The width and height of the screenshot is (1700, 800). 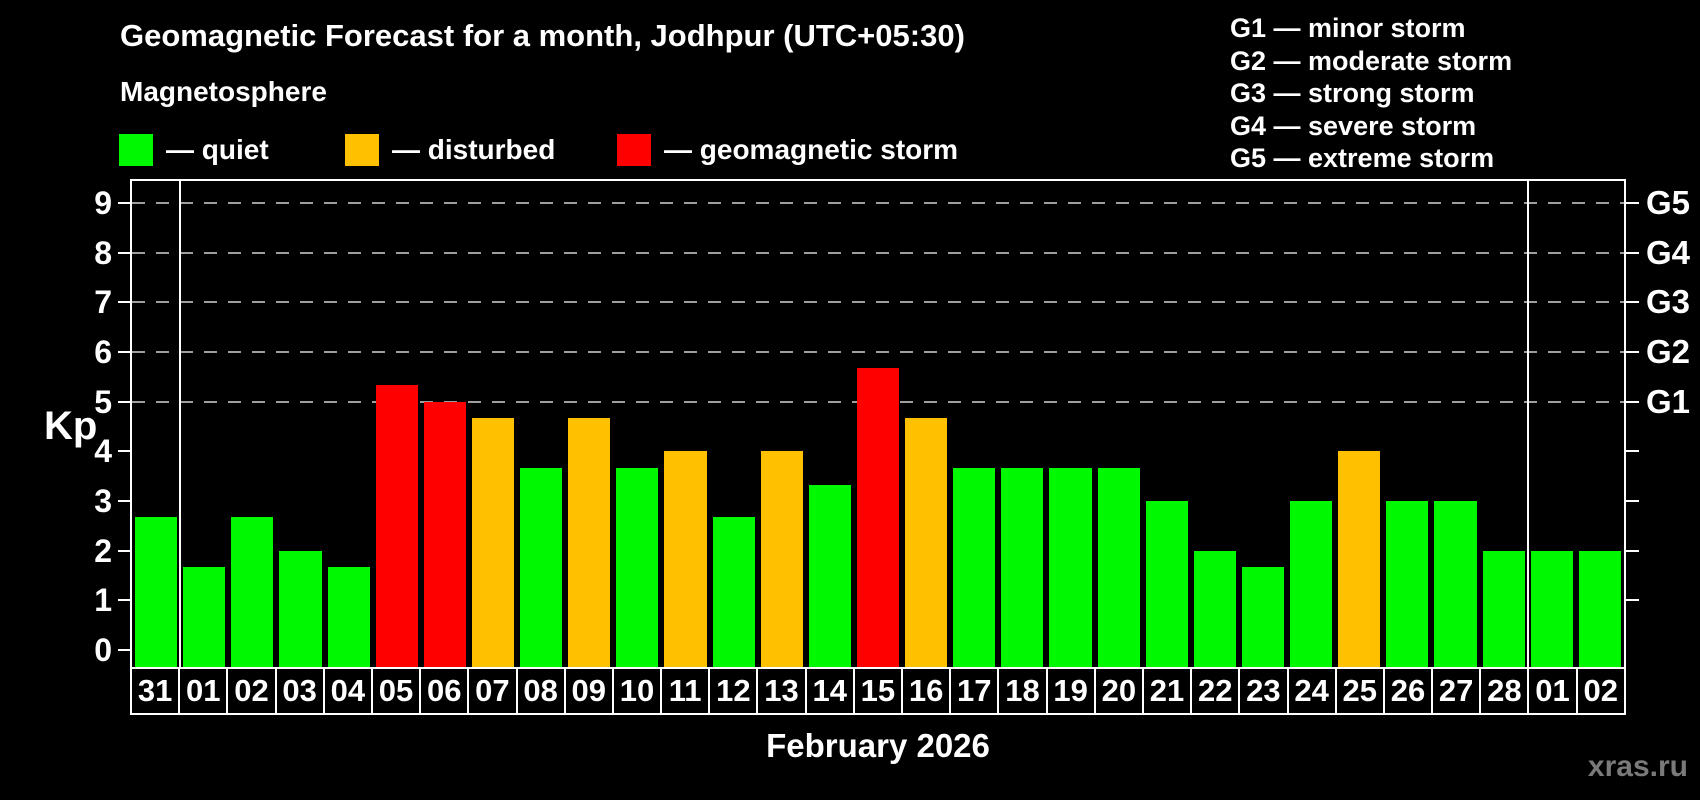 What do you see at coordinates (1263, 691) in the screenshot?
I see `day-label: 23` at bounding box center [1263, 691].